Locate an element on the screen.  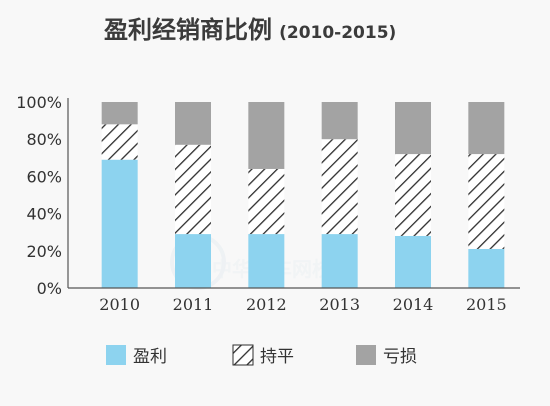
bar-segment-loss-2015 is located at coordinates (486, 128).